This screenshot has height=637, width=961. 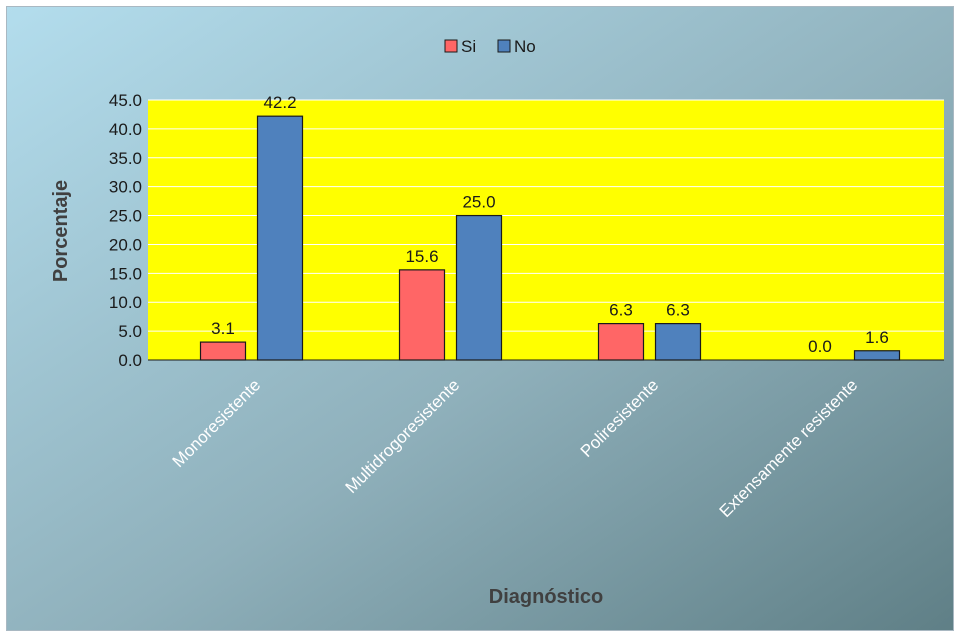 What do you see at coordinates (125, 273) in the screenshot?
I see `y-tick-label: 15.0` at bounding box center [125, 273].